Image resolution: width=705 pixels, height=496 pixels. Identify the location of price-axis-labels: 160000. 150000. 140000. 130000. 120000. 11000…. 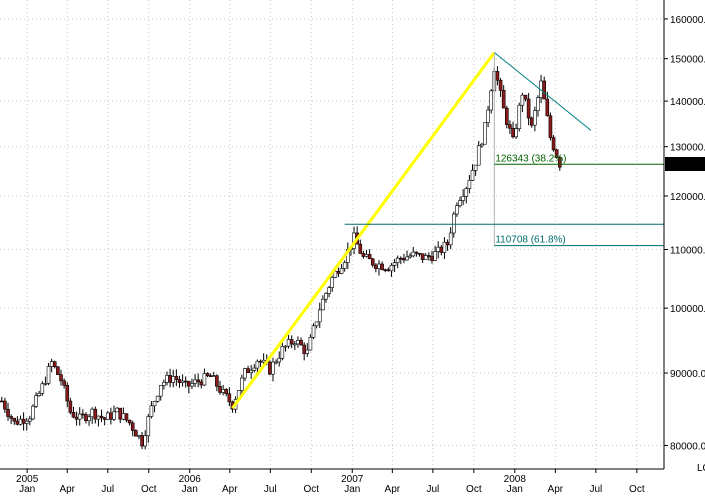
(684, 233).